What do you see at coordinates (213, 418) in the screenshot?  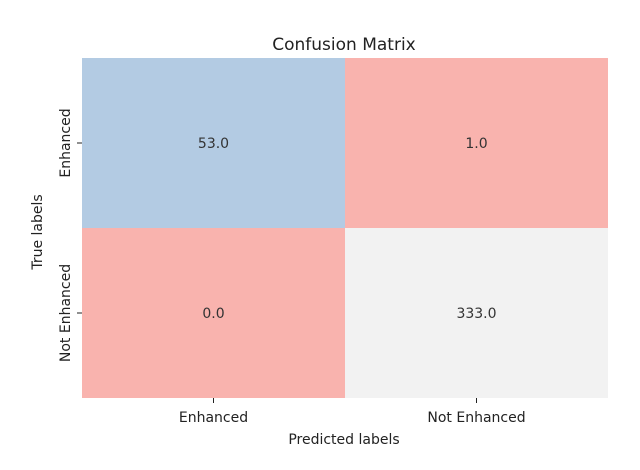 I see `x-tick-label: Enhanced` at bounding box center [213, 418].